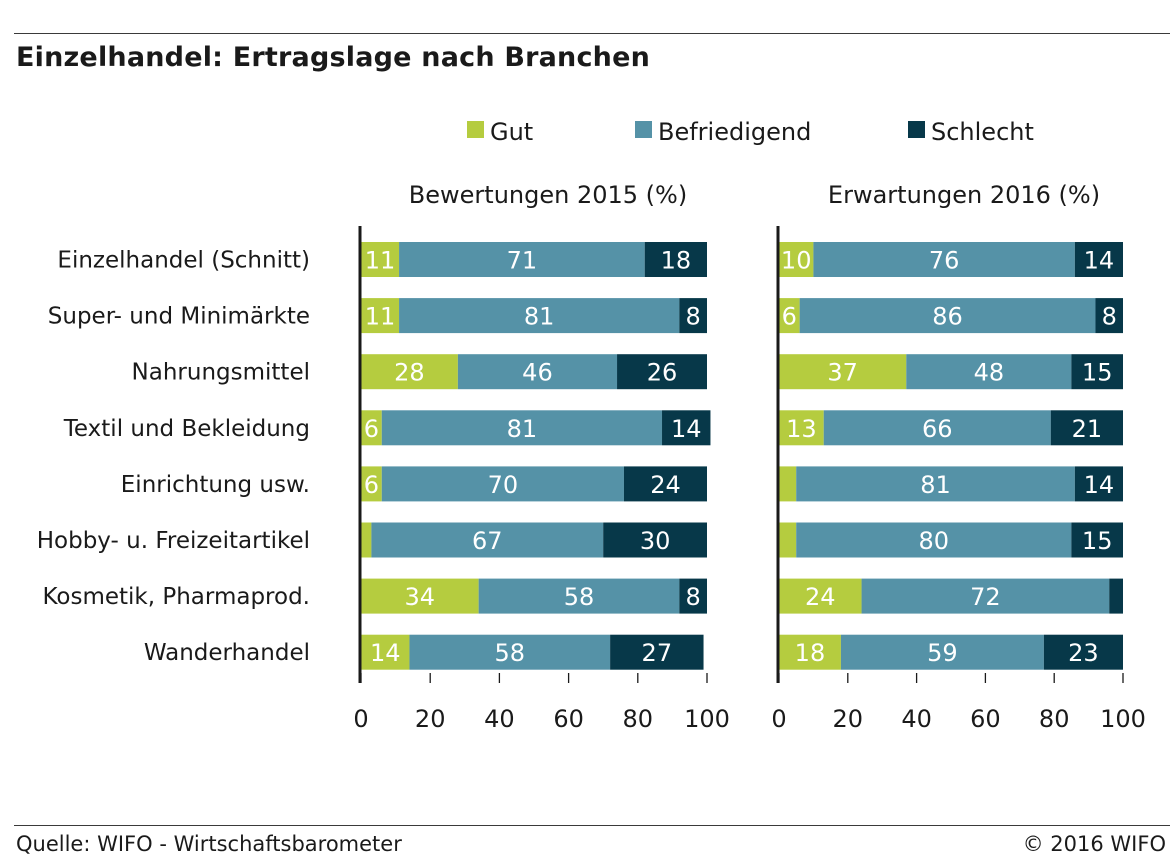 The image size is (1172, 860). I want to click on data-label: 15, so click(1097, 541).